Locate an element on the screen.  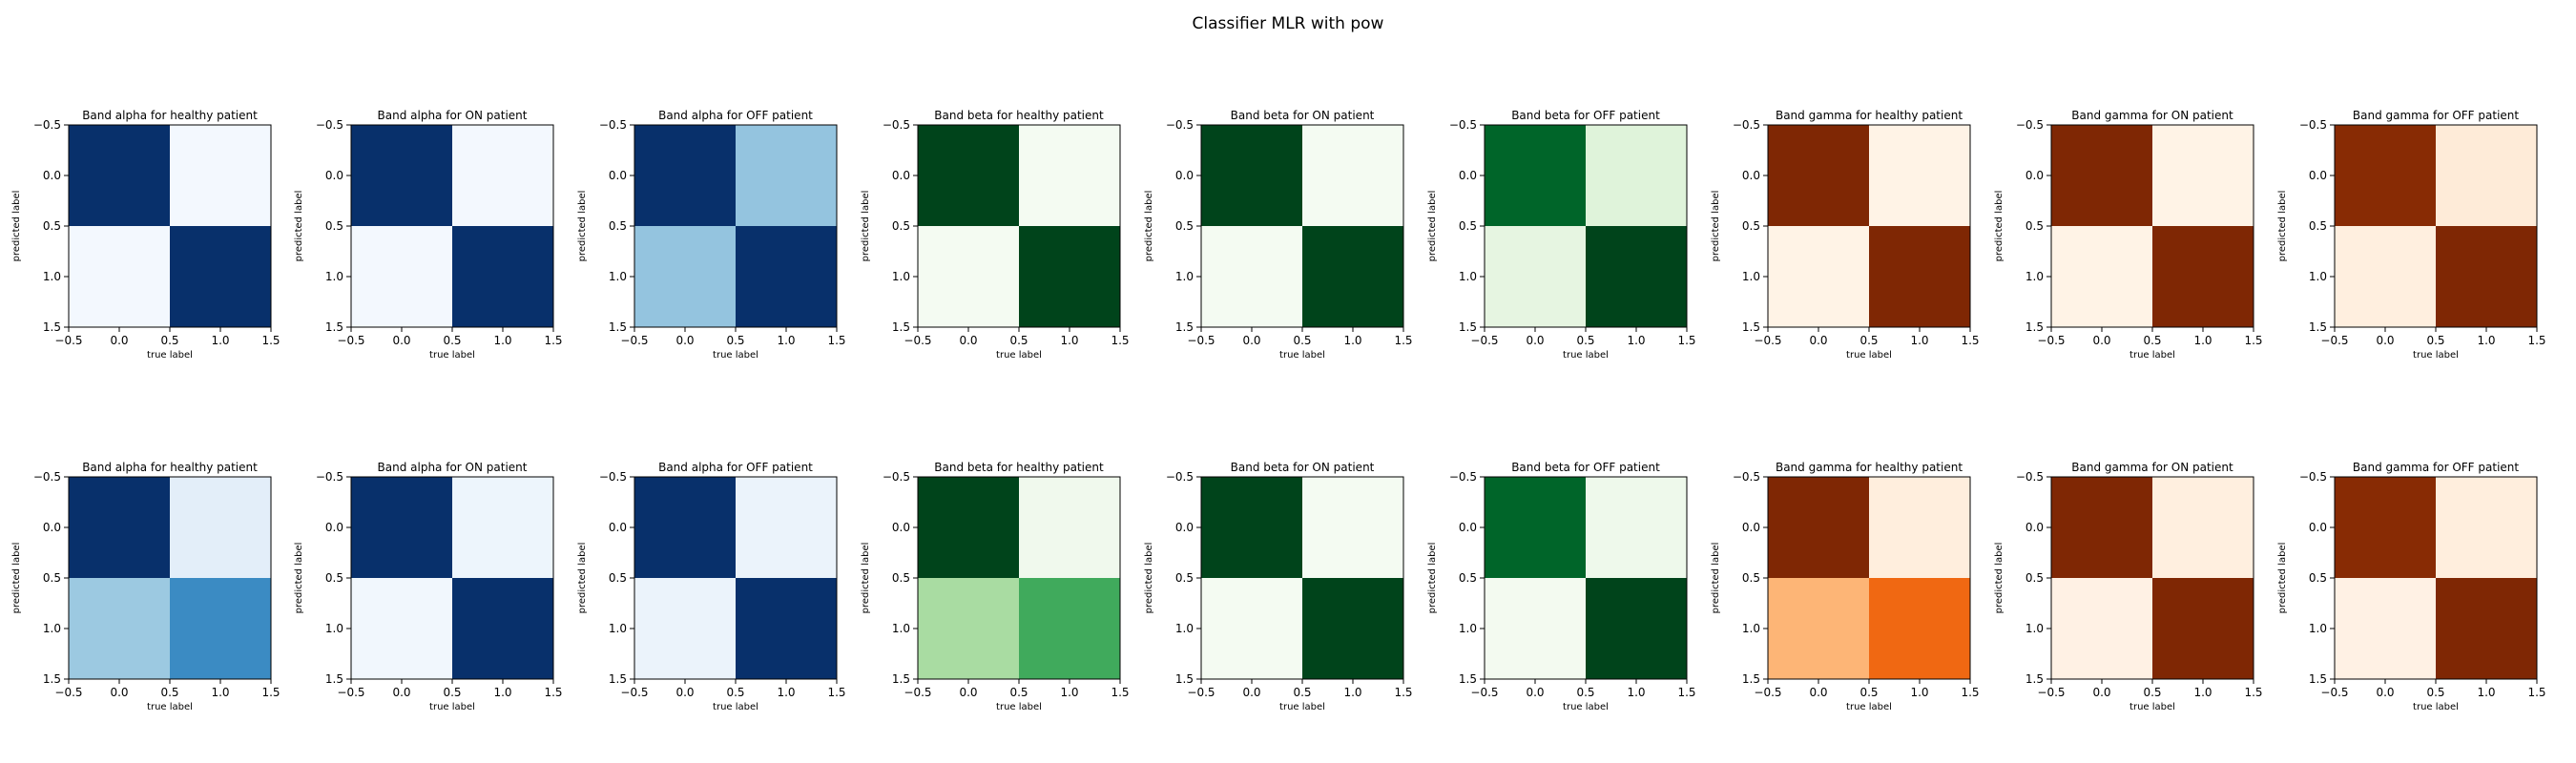
figure-title: Classifier MLR with pow is located at coordinates (1288, 23).